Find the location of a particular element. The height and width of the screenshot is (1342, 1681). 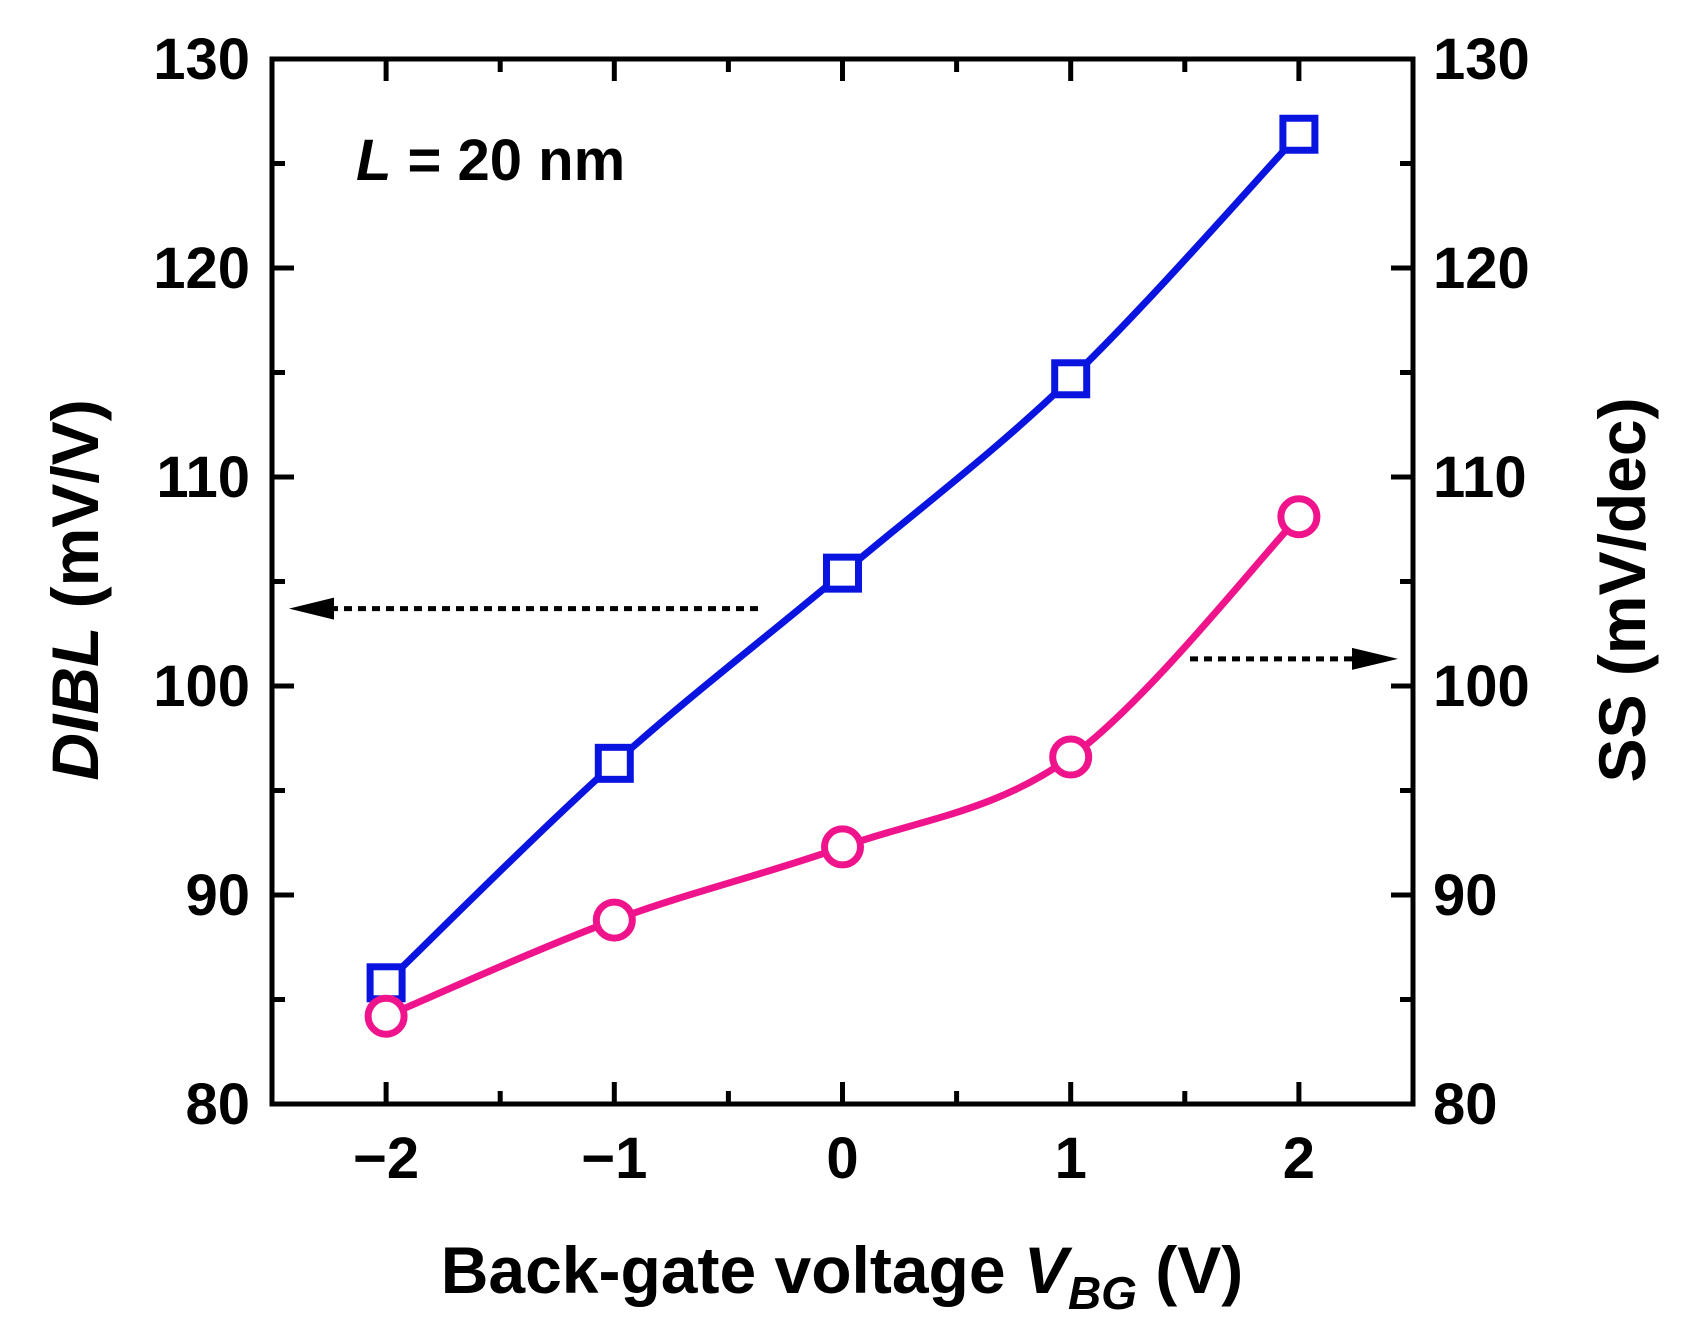

y-tick-label-left: 90 is located at coordinates (217, 895).